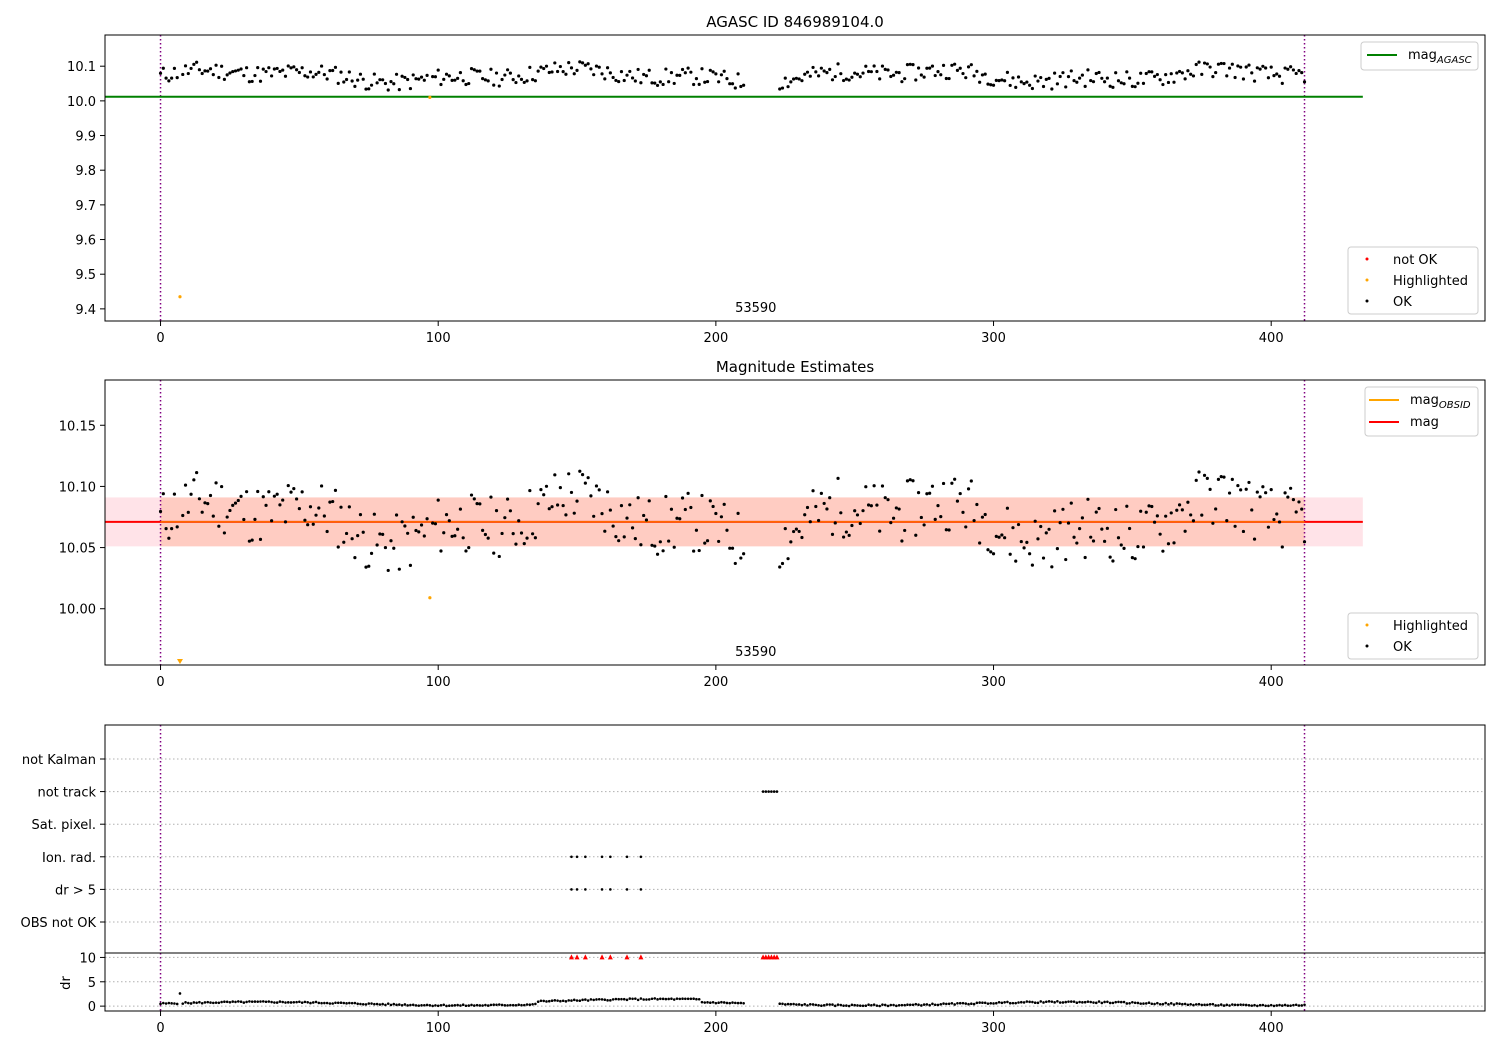  Describe the element at coordinates (1271, 1028) in the screenshot. I see `x-tick-label: 400` at that location.